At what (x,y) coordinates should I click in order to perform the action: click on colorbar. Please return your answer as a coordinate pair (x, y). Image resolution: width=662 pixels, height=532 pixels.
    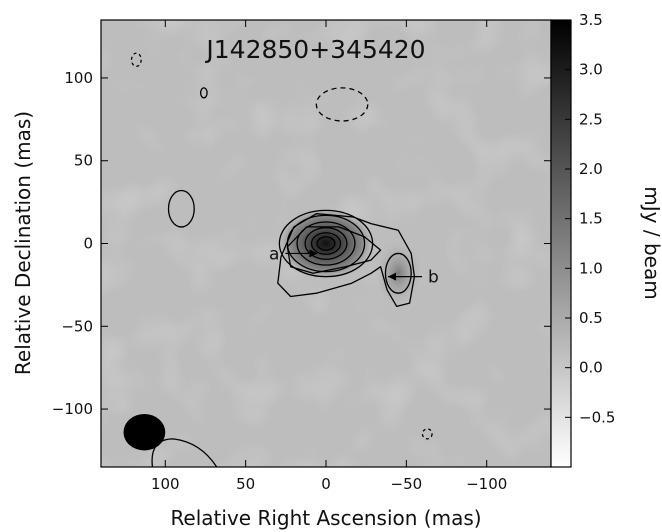
    Looking at the image, I should click on (561, 243).